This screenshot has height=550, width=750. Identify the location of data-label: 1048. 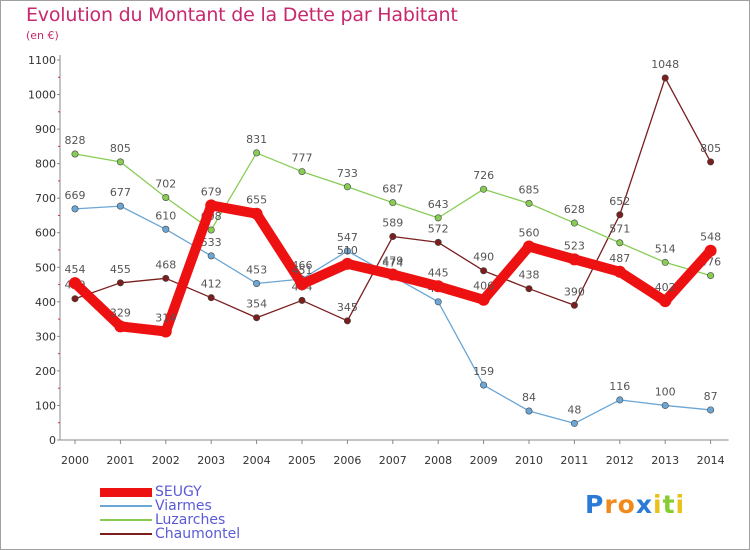
(665, 64).